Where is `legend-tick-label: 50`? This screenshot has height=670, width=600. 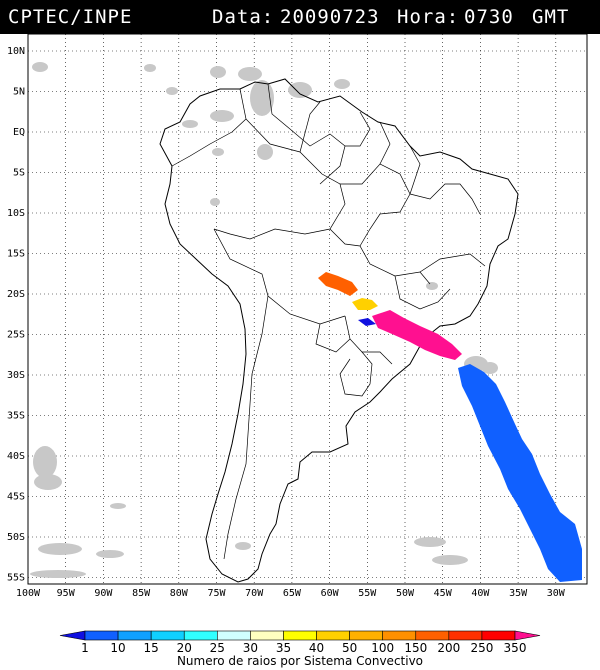 legend-tick-label: 50 is located at coordinates (349, 648).